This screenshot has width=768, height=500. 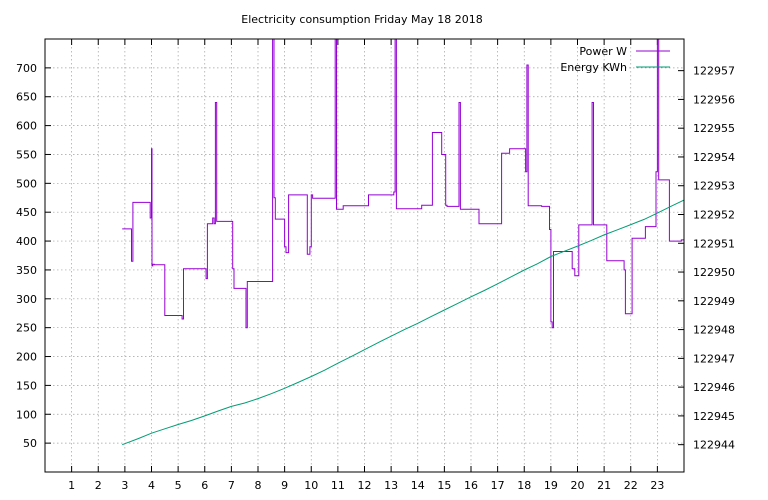 What do you see at coordinates (151, 485) in the screenshot?
I see `x-tick-label: 4` at bounding box center [151, 485].